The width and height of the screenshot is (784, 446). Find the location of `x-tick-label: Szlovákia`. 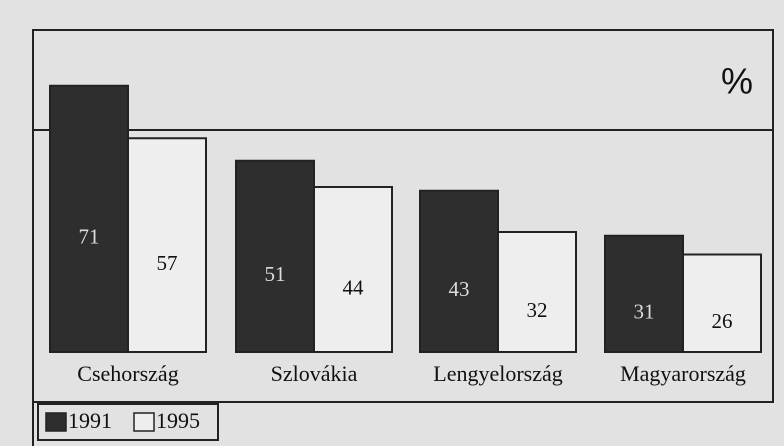

x-tick-label: Szlovákia is located at coordinates (314, 373).